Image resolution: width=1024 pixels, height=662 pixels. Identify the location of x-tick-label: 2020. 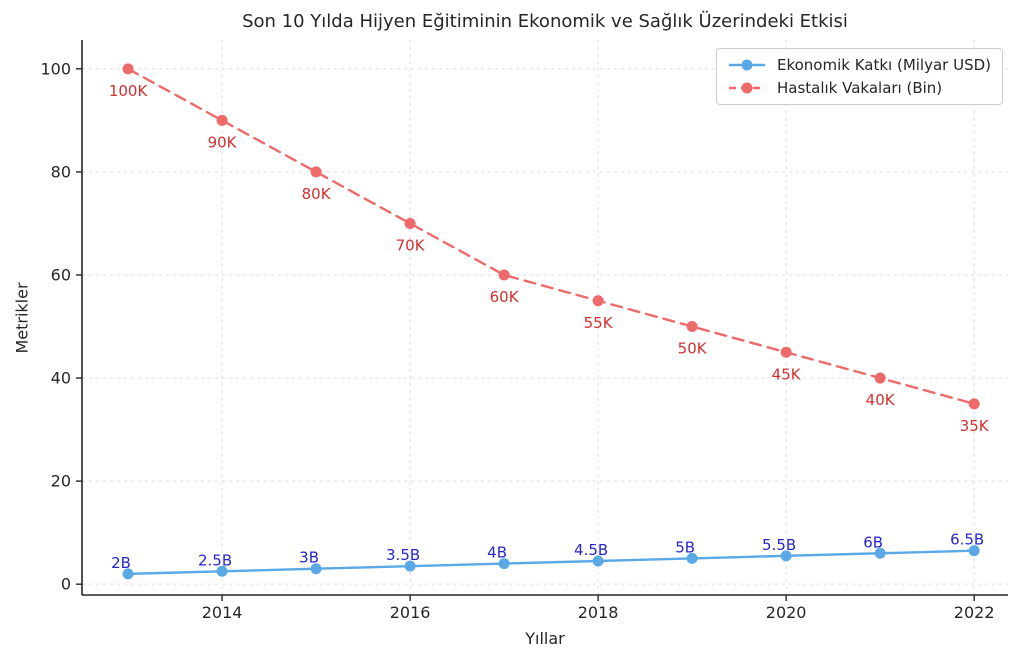
(786, 612).